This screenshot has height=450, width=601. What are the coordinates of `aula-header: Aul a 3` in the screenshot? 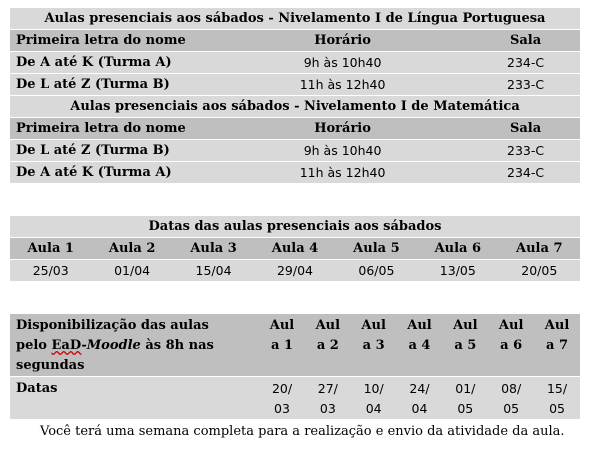 It's located at (373, 345).